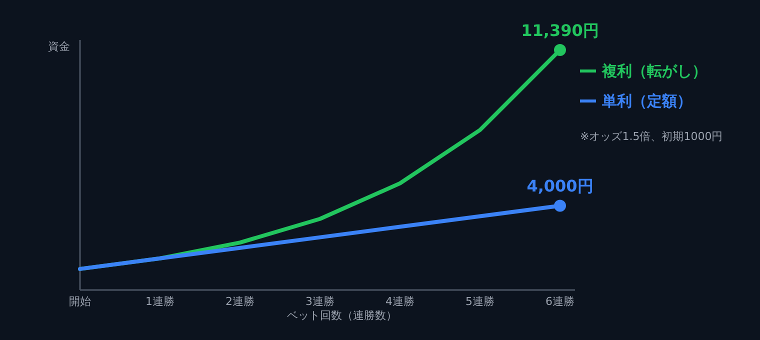 Image resolution: width=760 pixels, height=340 pixels. I want to click on x-tick-label: 3連勝, so click(320, 301).